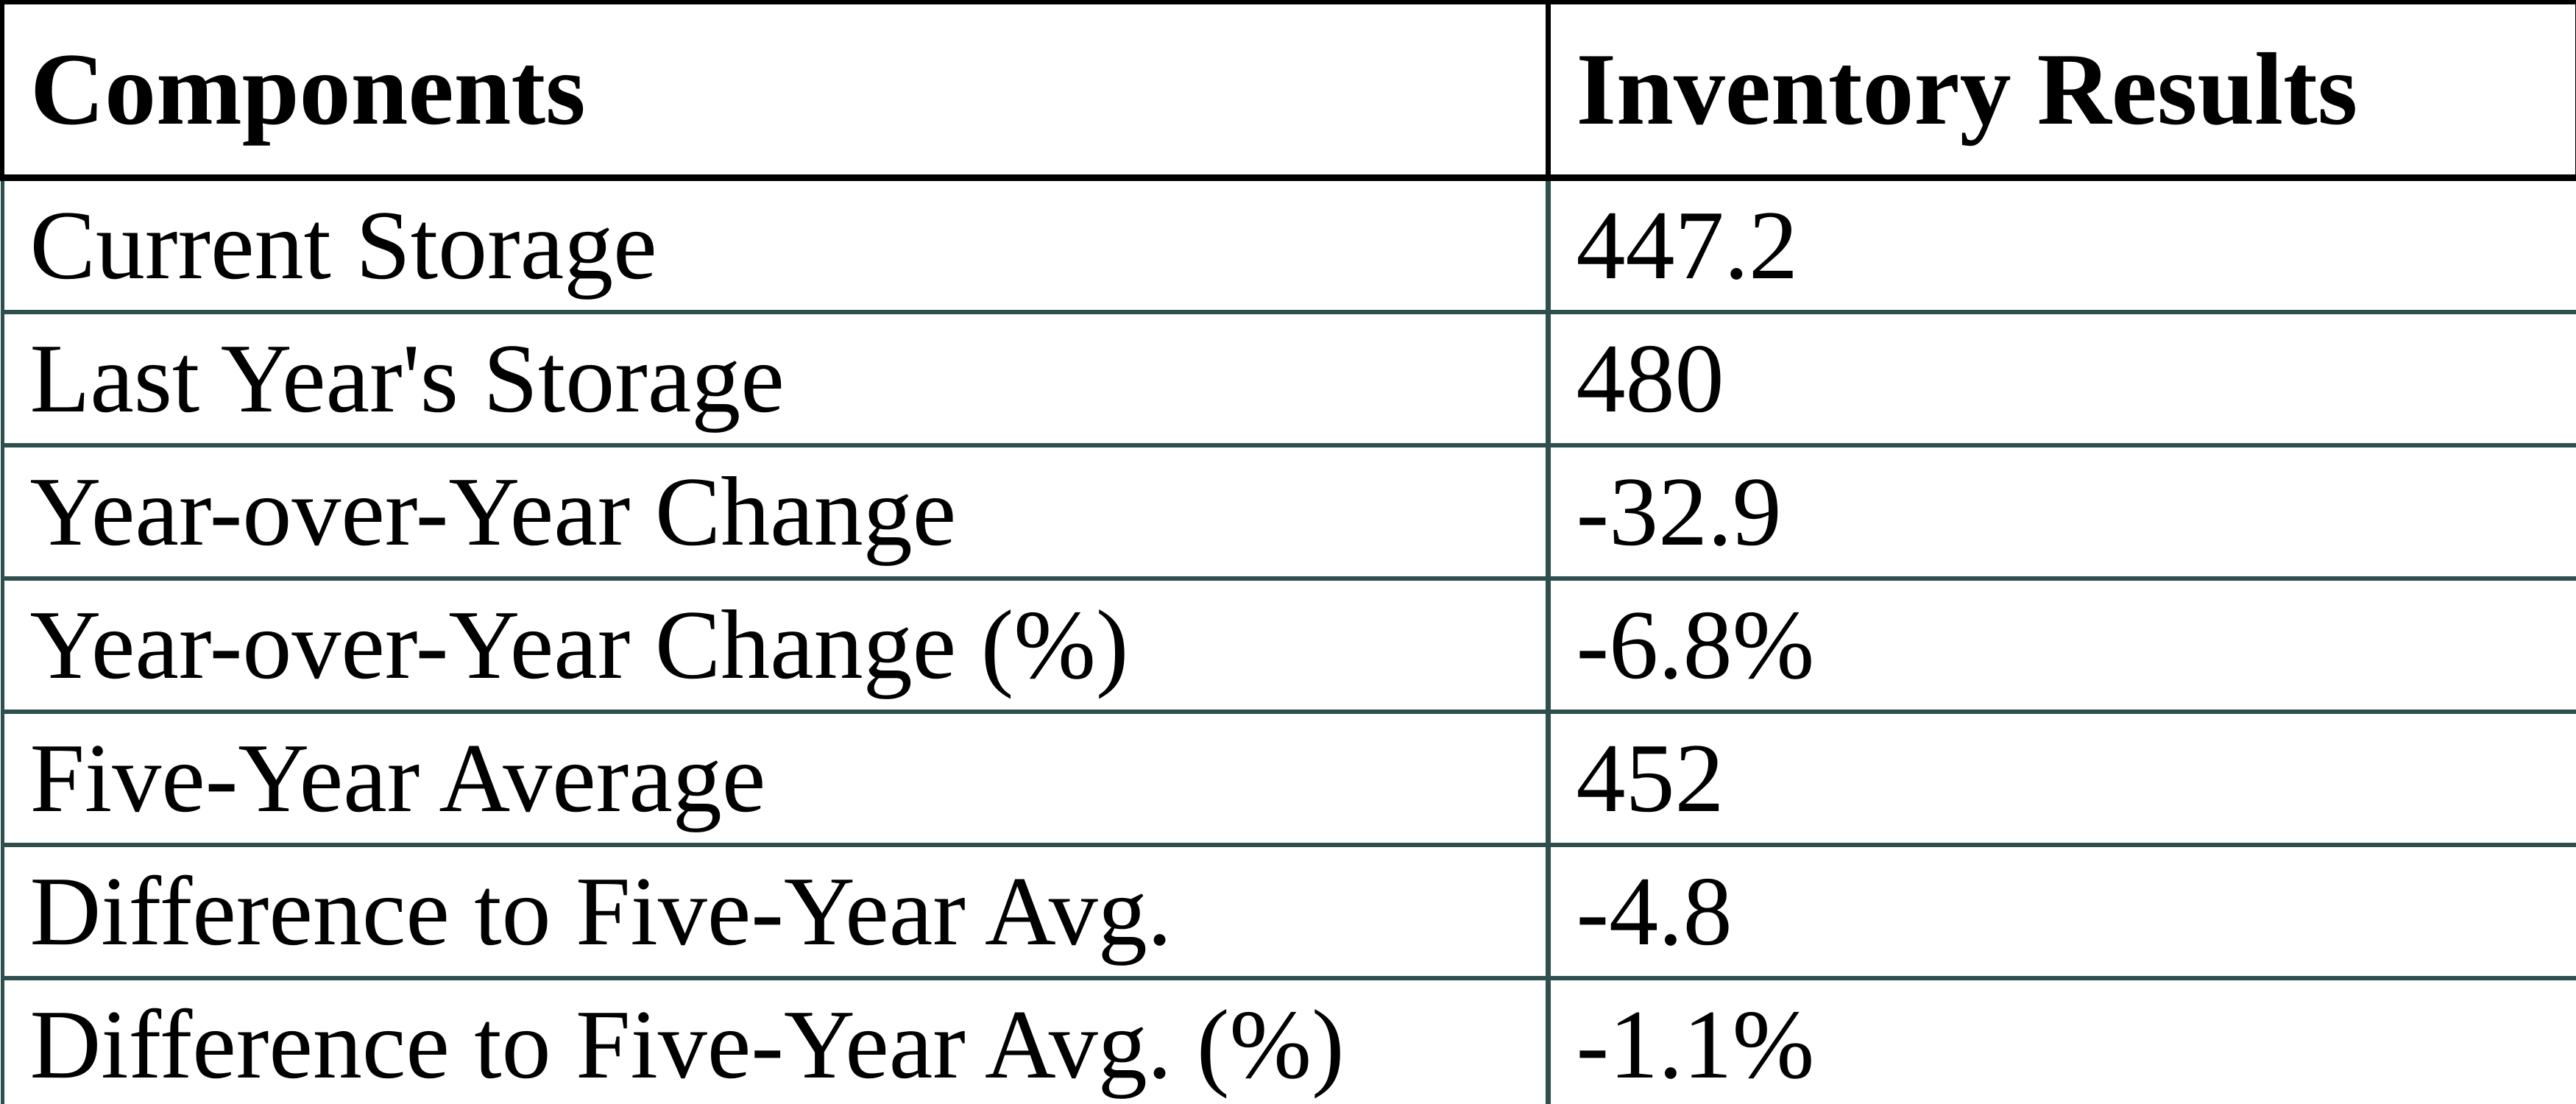 Image resolution: width=2576 pixels, height=1104 pixels. Describe the element at coordinates (775, 645) in the screenshot. I see `component-cell: Year-over-Year Change (%)` at that location.